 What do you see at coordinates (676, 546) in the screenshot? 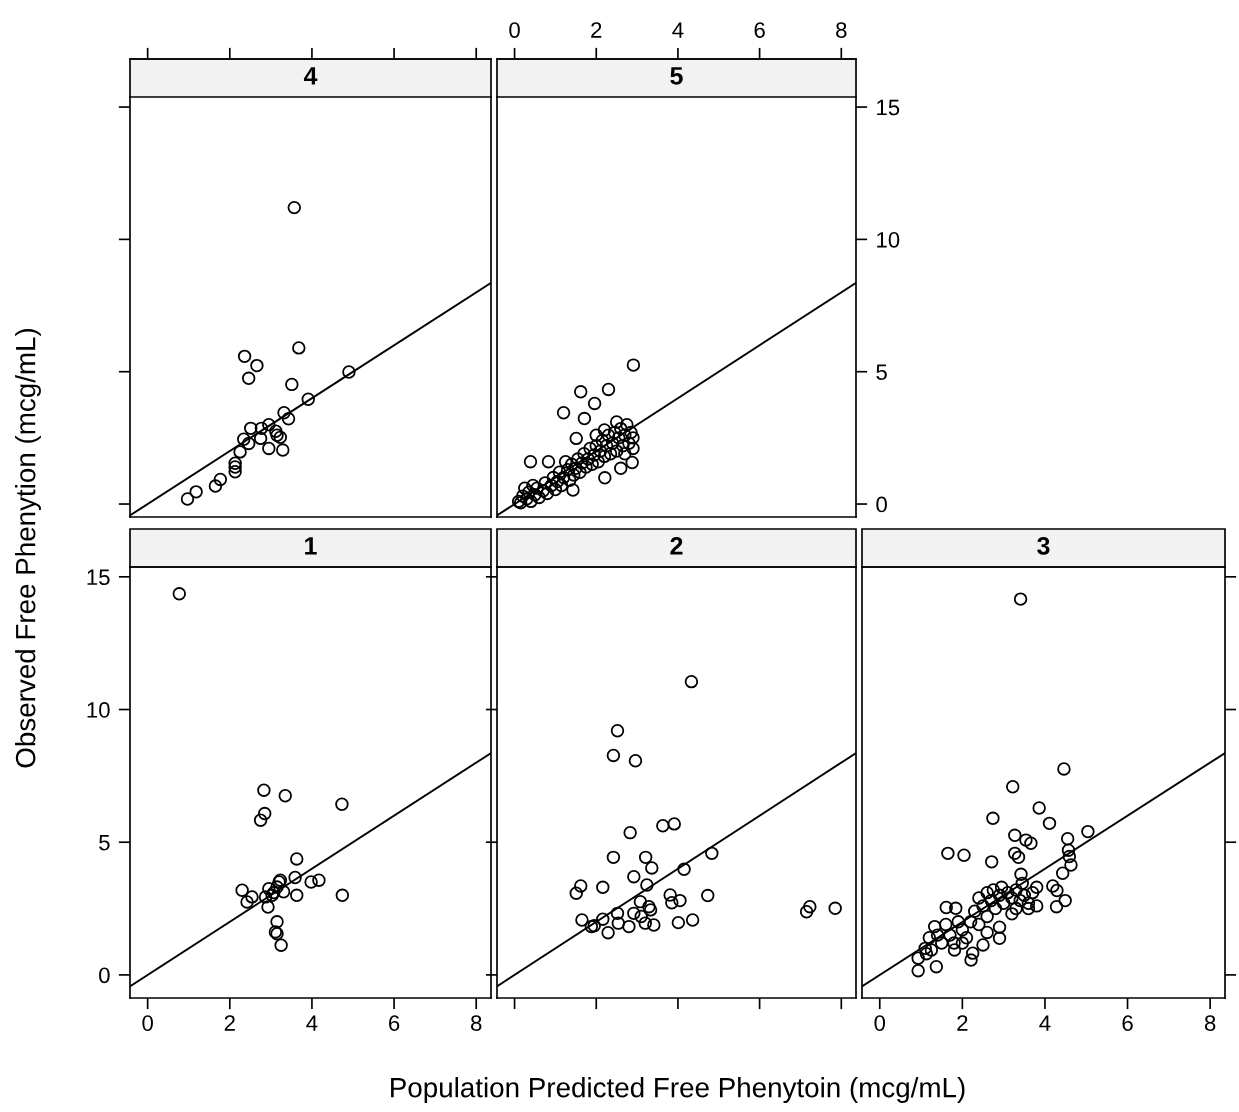
I see `chart-title: 2` at bounding box center [676, 546].